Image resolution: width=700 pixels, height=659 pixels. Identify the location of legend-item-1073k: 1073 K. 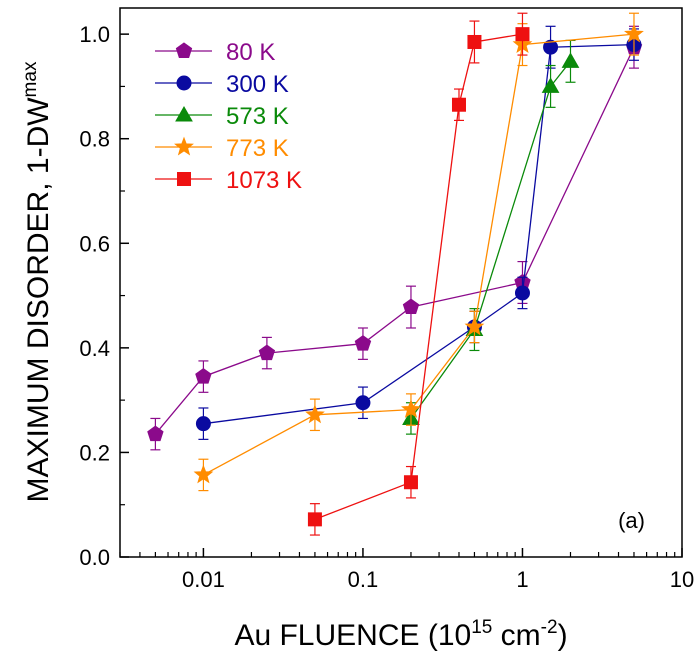
(228, 180).